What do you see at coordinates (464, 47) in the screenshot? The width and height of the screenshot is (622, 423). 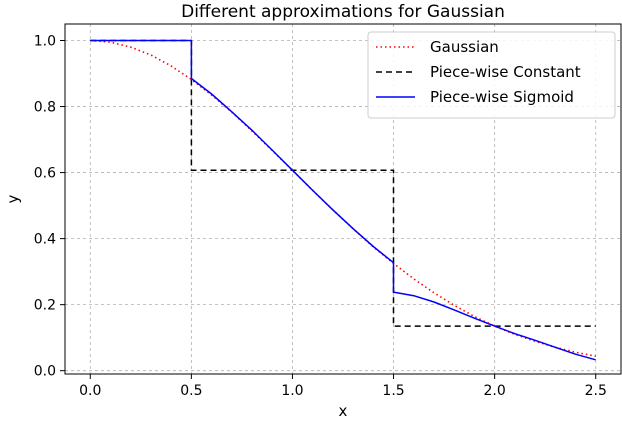 I see `legend-label: Gaussian` at bounding box center [464, 47].